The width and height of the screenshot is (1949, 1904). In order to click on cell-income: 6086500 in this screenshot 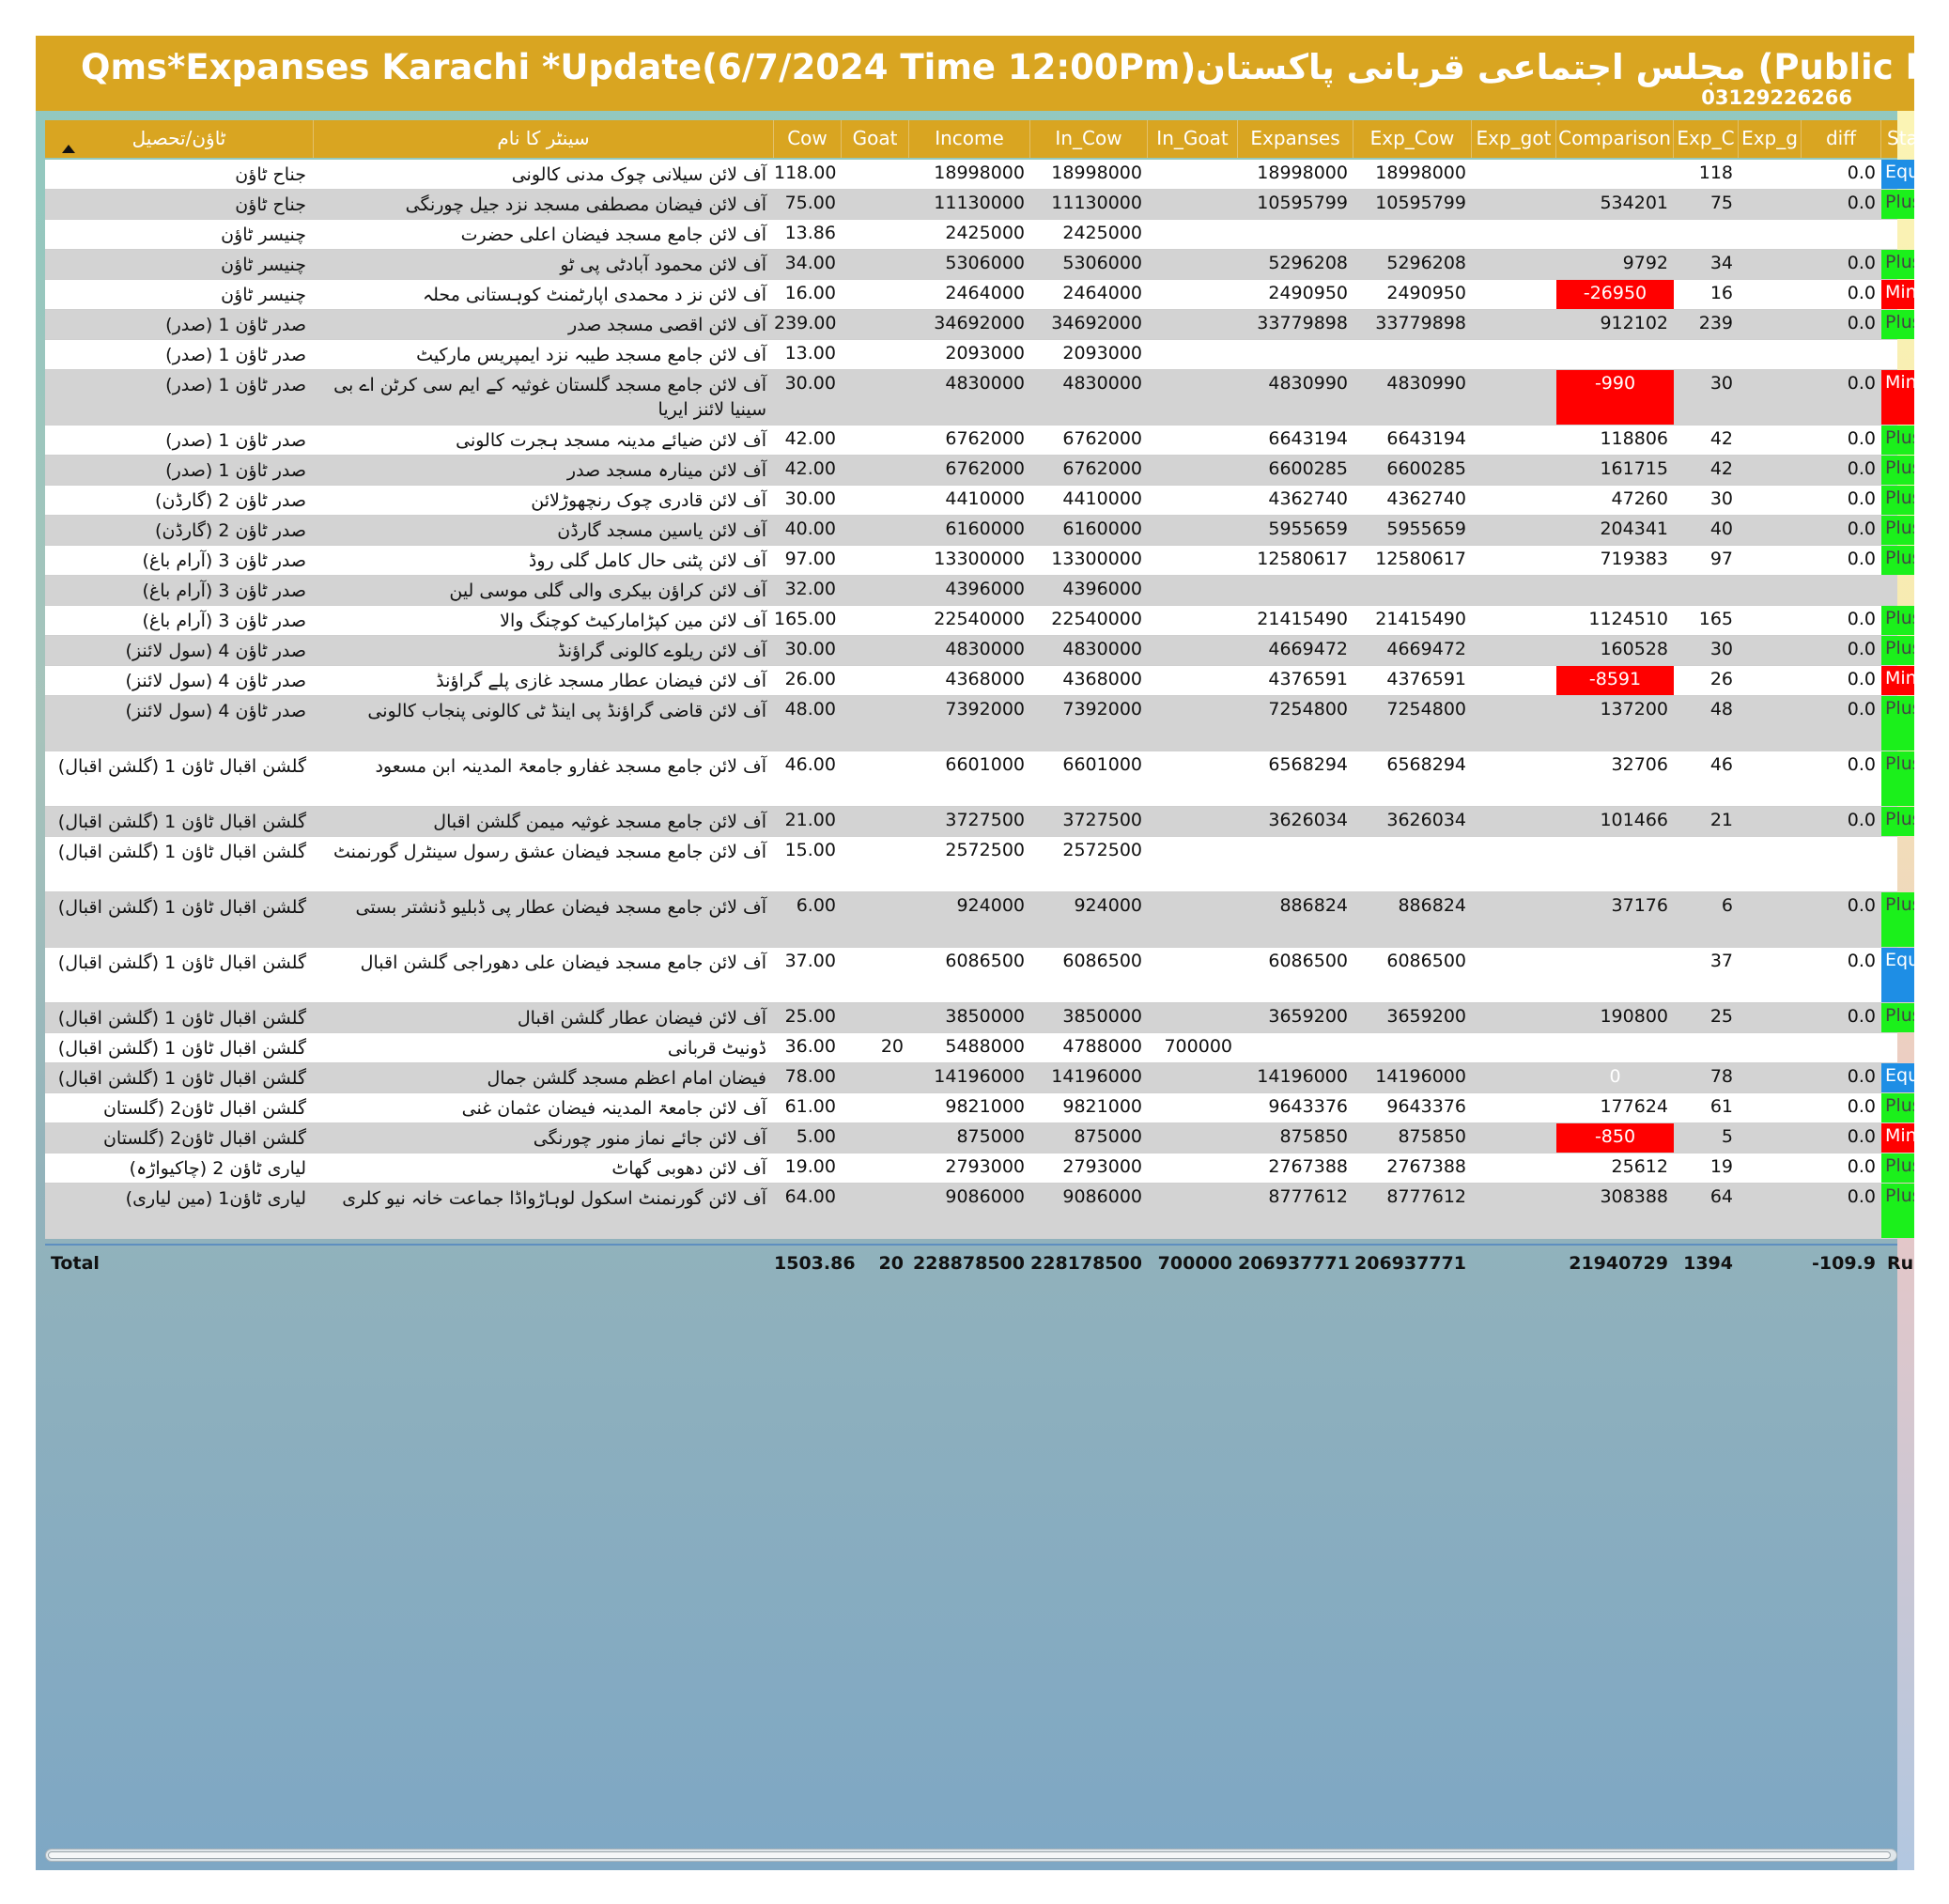, I will do `click(985, 961)`.